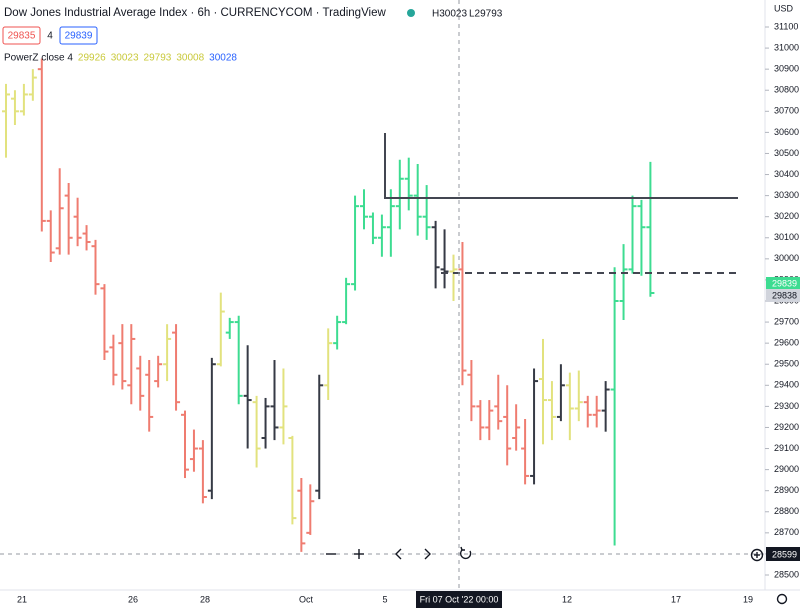 Image resolution: width=800 pixels, height=614 pixels. I want to click on last-price-label: 29839, so click(784, 283).